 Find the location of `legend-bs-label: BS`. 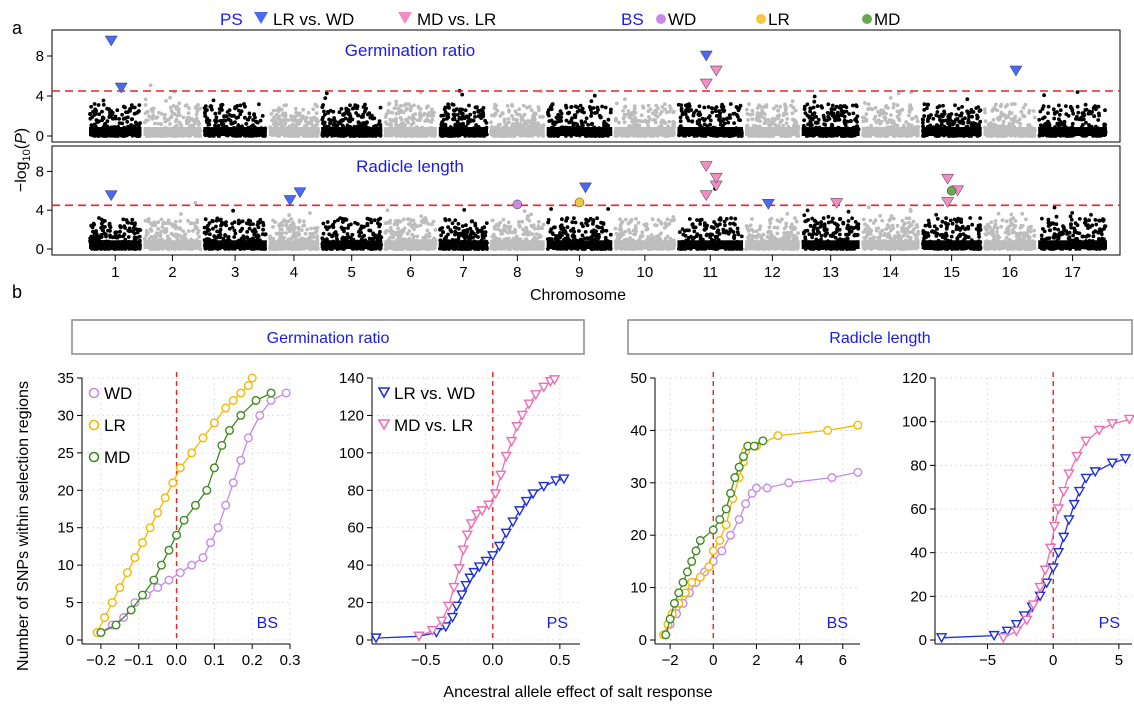

legend-bs-label: BS is located at coordinates (632, 19).